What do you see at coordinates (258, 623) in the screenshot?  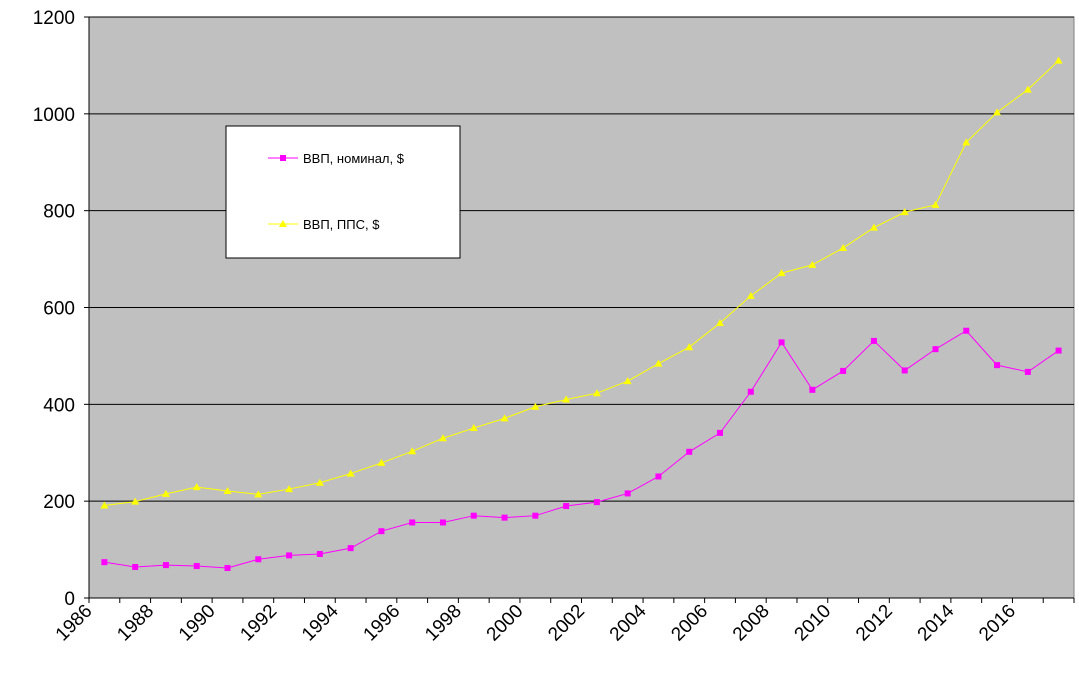 I see `x-tick-label: 1992` at bounding box center [258, 623].